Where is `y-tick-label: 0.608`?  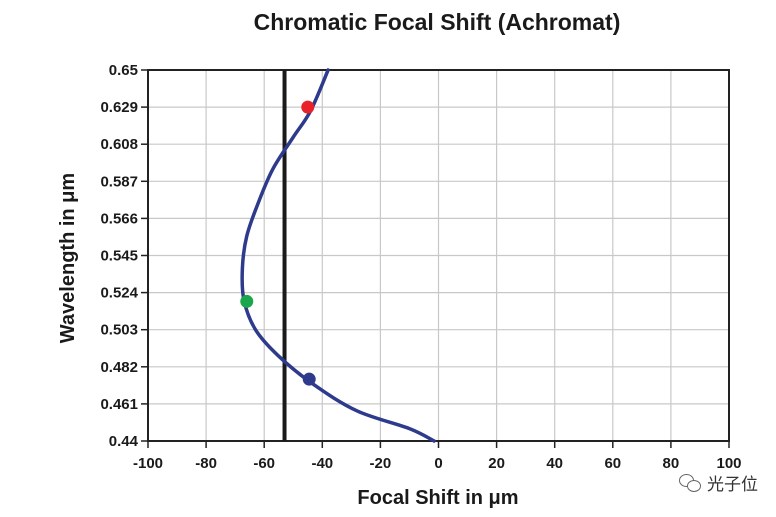 y-tick-label: 0.608 is located at coordinates (119, 144).